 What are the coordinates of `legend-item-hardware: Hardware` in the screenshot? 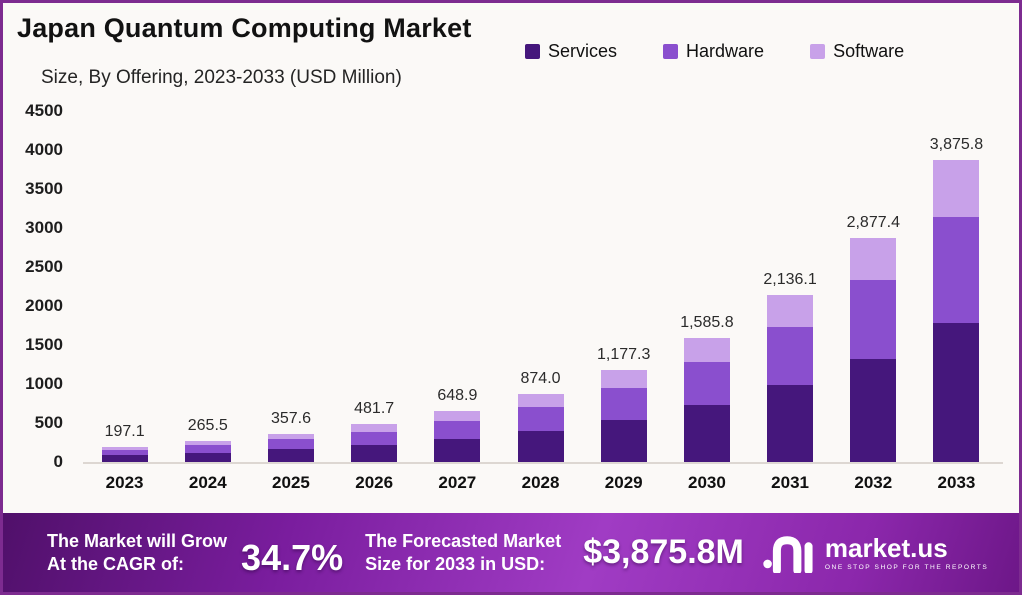 It's located at (713, 51).